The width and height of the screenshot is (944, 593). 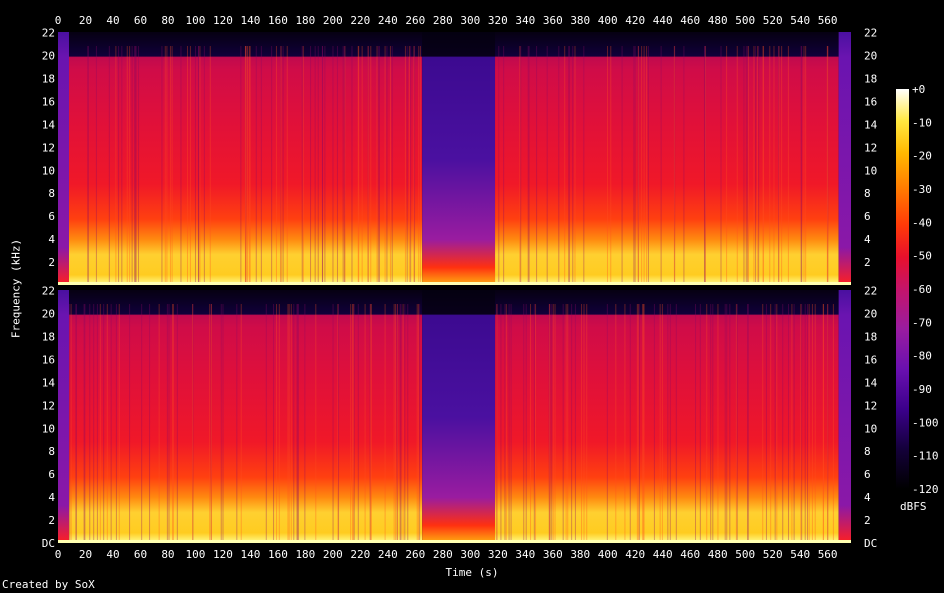 What do you see at coordinates (800, 554) in the screenshot?
I see `x-tick-label-bottom: 540` at bounding box center [800, 554].